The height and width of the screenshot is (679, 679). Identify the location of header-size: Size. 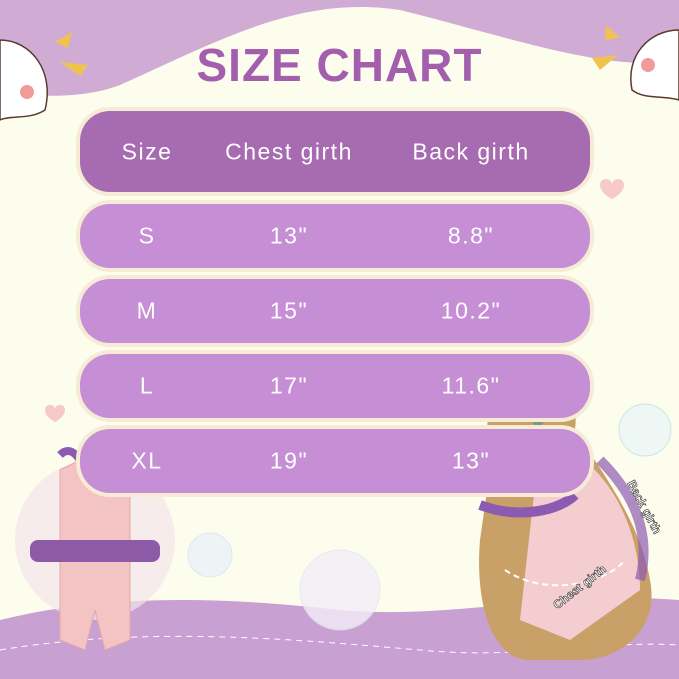
(147, 151).